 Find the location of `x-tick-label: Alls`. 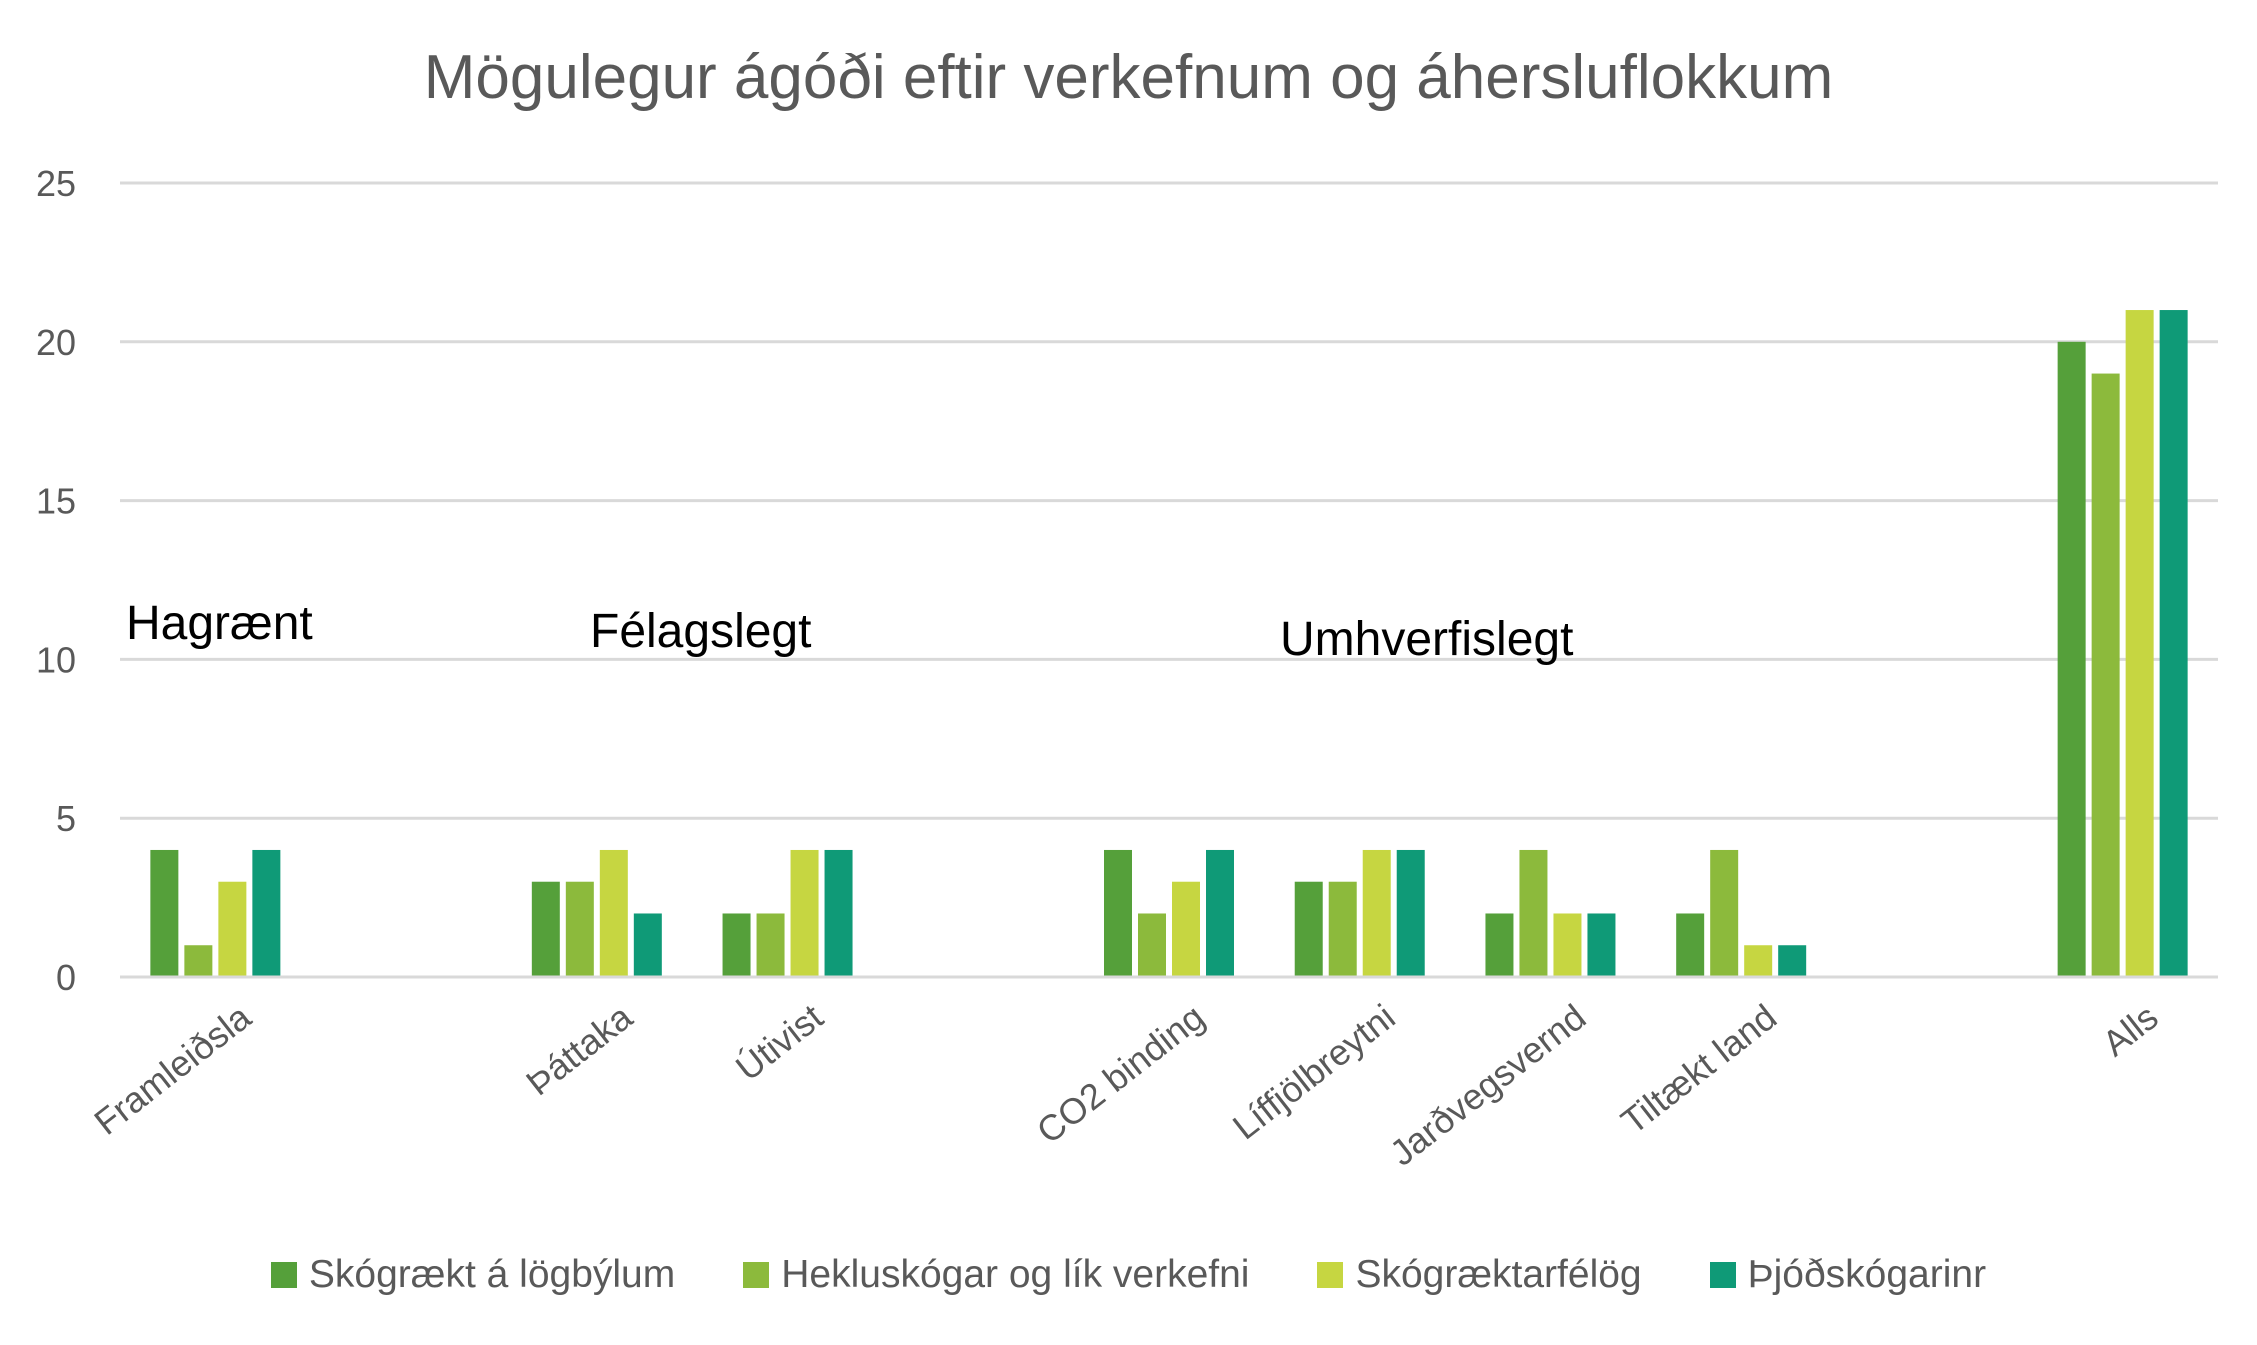

x-tick-label: Alls is located at coordinates (2130, 1030).